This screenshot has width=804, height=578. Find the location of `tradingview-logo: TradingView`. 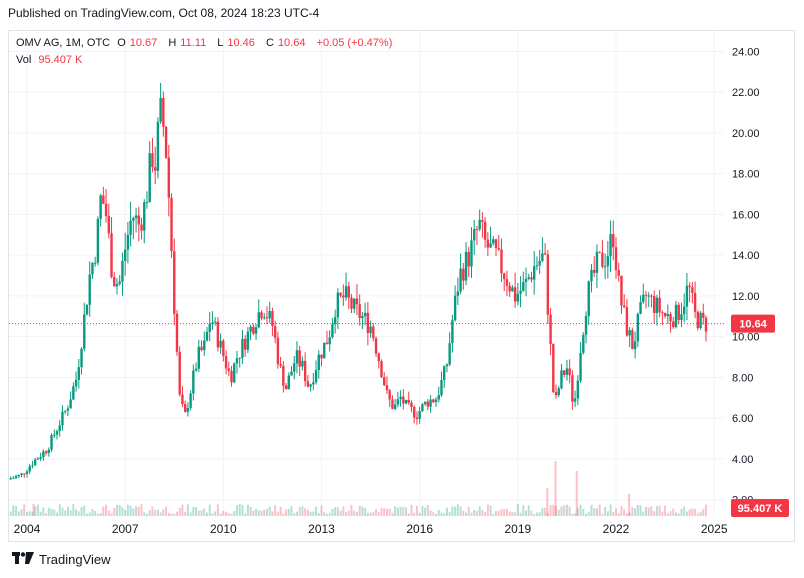

tradingview-logo: TradingView is located at coordinates (61, 559).